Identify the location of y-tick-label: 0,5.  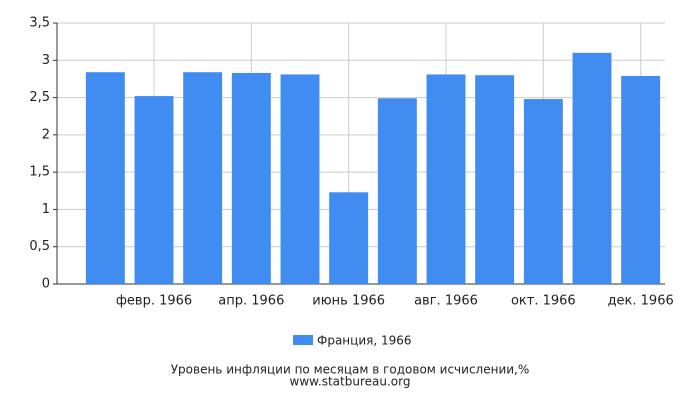
(39, 246).